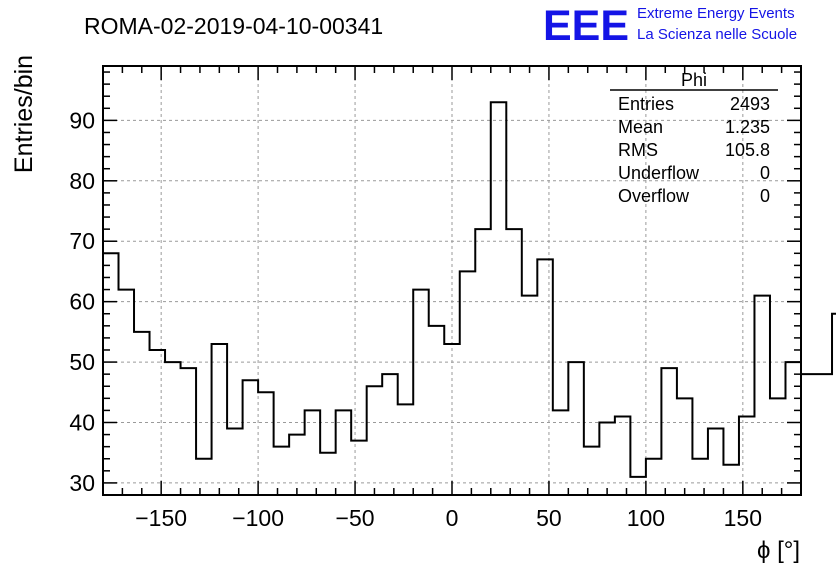 The height and width of the screenshot is (572, 836). Describe the element at coordinates (743, 518) in the screenshot. I see `x-tick-label: 150` at that location.